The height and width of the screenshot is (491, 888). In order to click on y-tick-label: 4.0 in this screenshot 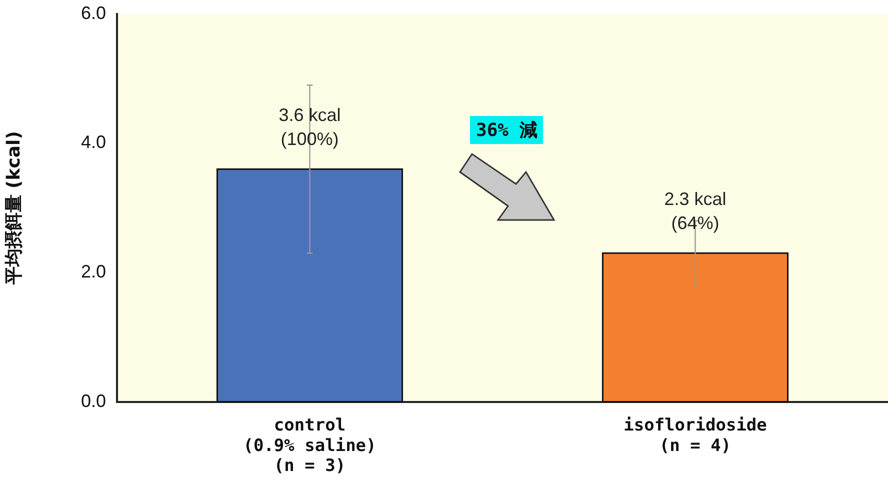, I will do `click(93, 142)`.